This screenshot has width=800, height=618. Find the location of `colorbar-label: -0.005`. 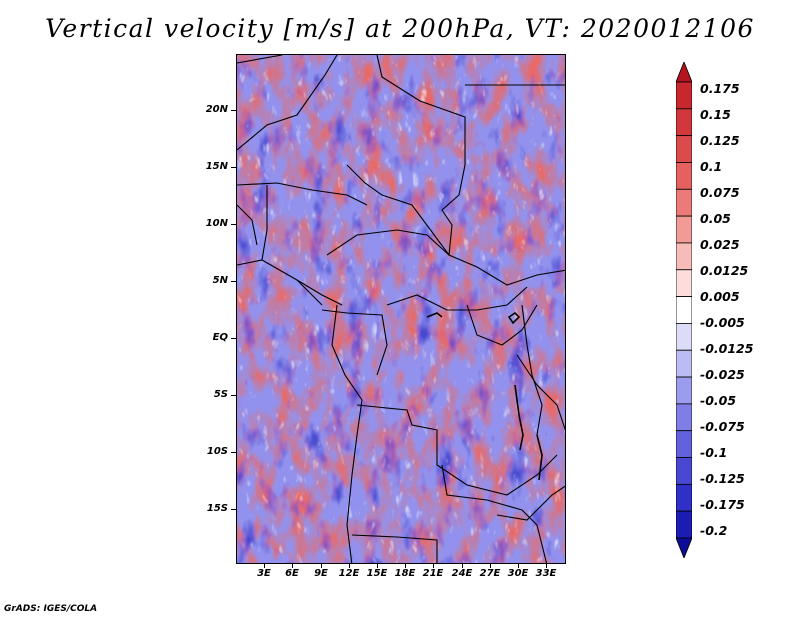

colorbar-label: -0.005 is located at coordinates (722, 322).